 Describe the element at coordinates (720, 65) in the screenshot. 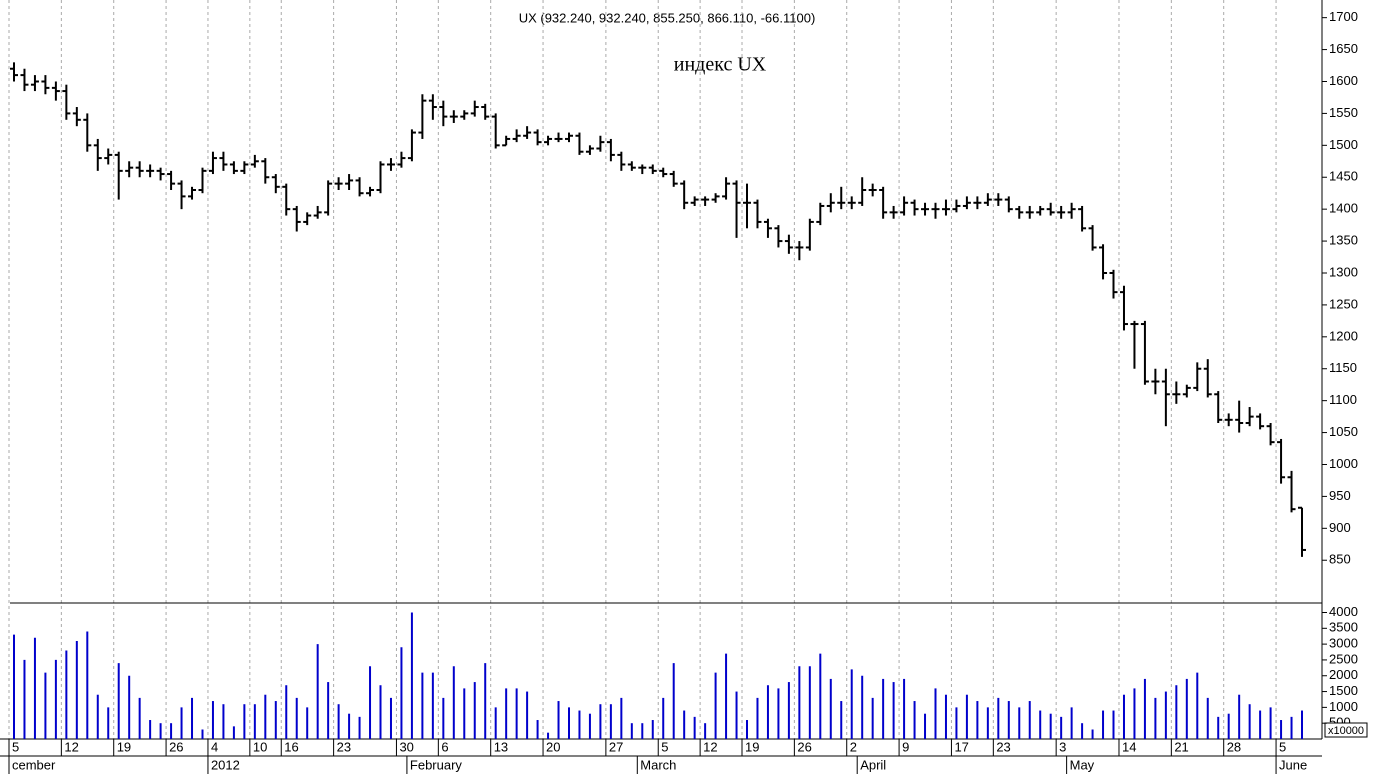

I see `annotation: индекс UX` at that location.